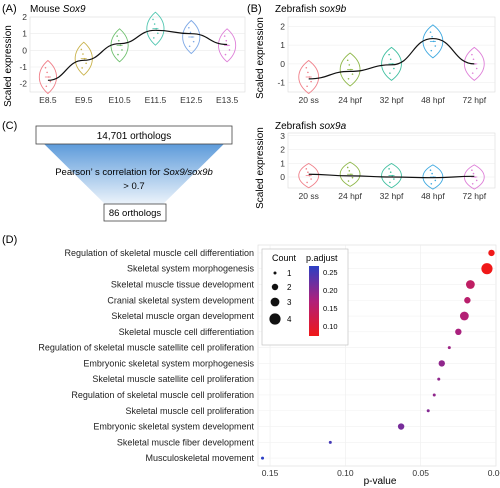  I want to click on legend-count-label-4: 4, so click(289, 319).